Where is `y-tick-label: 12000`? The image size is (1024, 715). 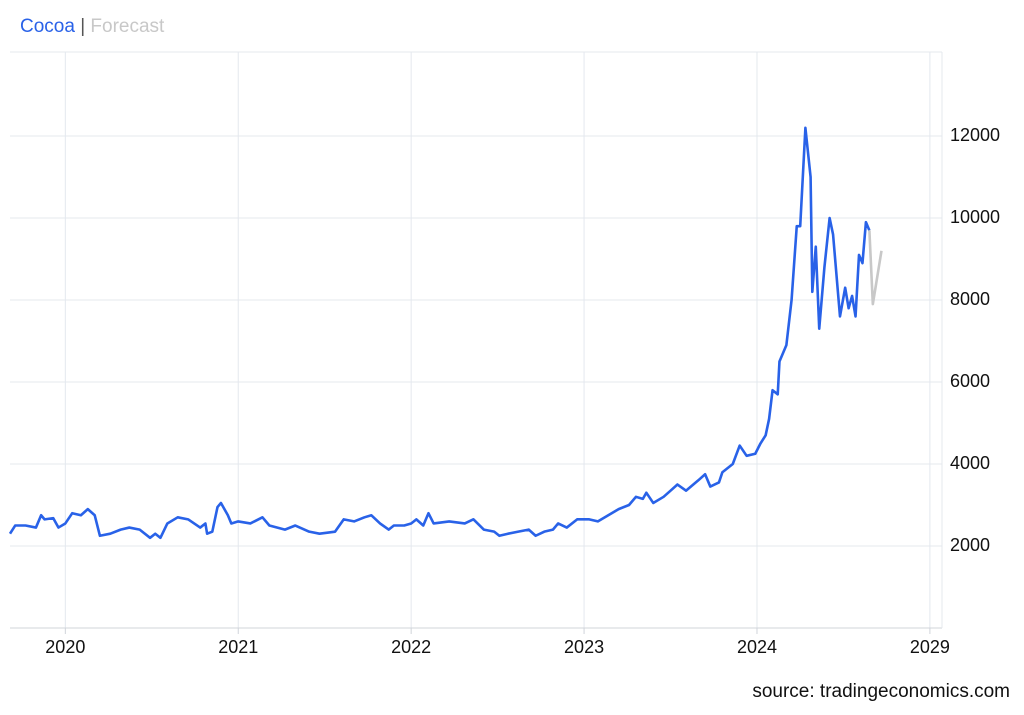
y-tick-label: 12000 is located at coordinates (975, 135).